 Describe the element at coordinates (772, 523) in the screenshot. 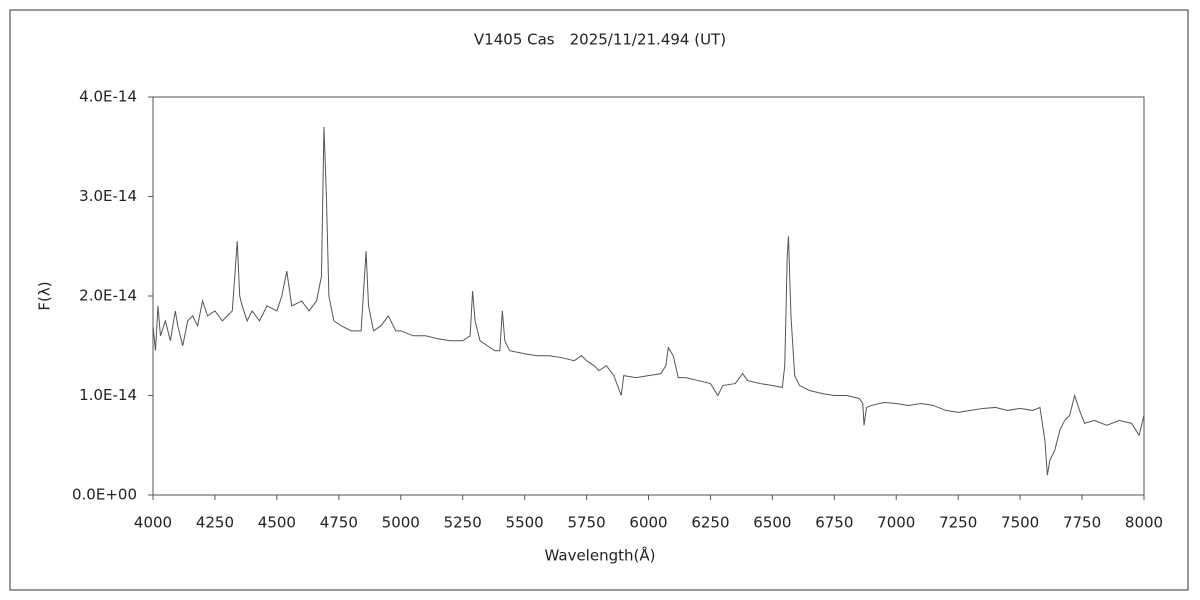

I see `x-tick-label: 6500` at that location.